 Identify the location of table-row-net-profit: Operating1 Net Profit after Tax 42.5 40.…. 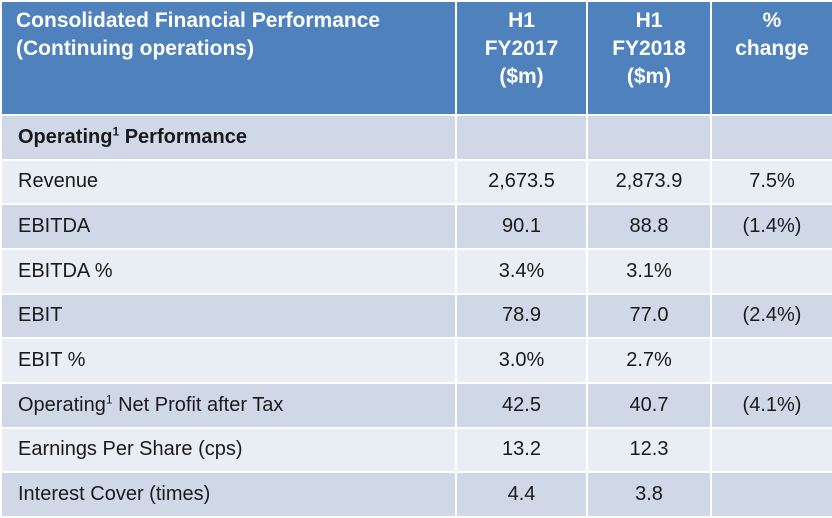
(416, 405).